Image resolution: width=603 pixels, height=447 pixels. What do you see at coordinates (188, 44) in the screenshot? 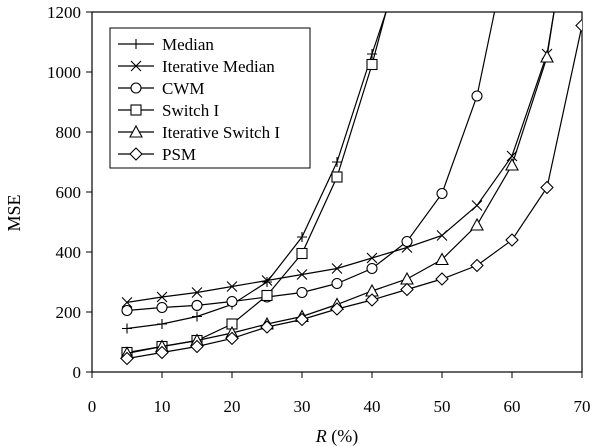
I see `legend-label: Median` at bounding box center [188, 44].